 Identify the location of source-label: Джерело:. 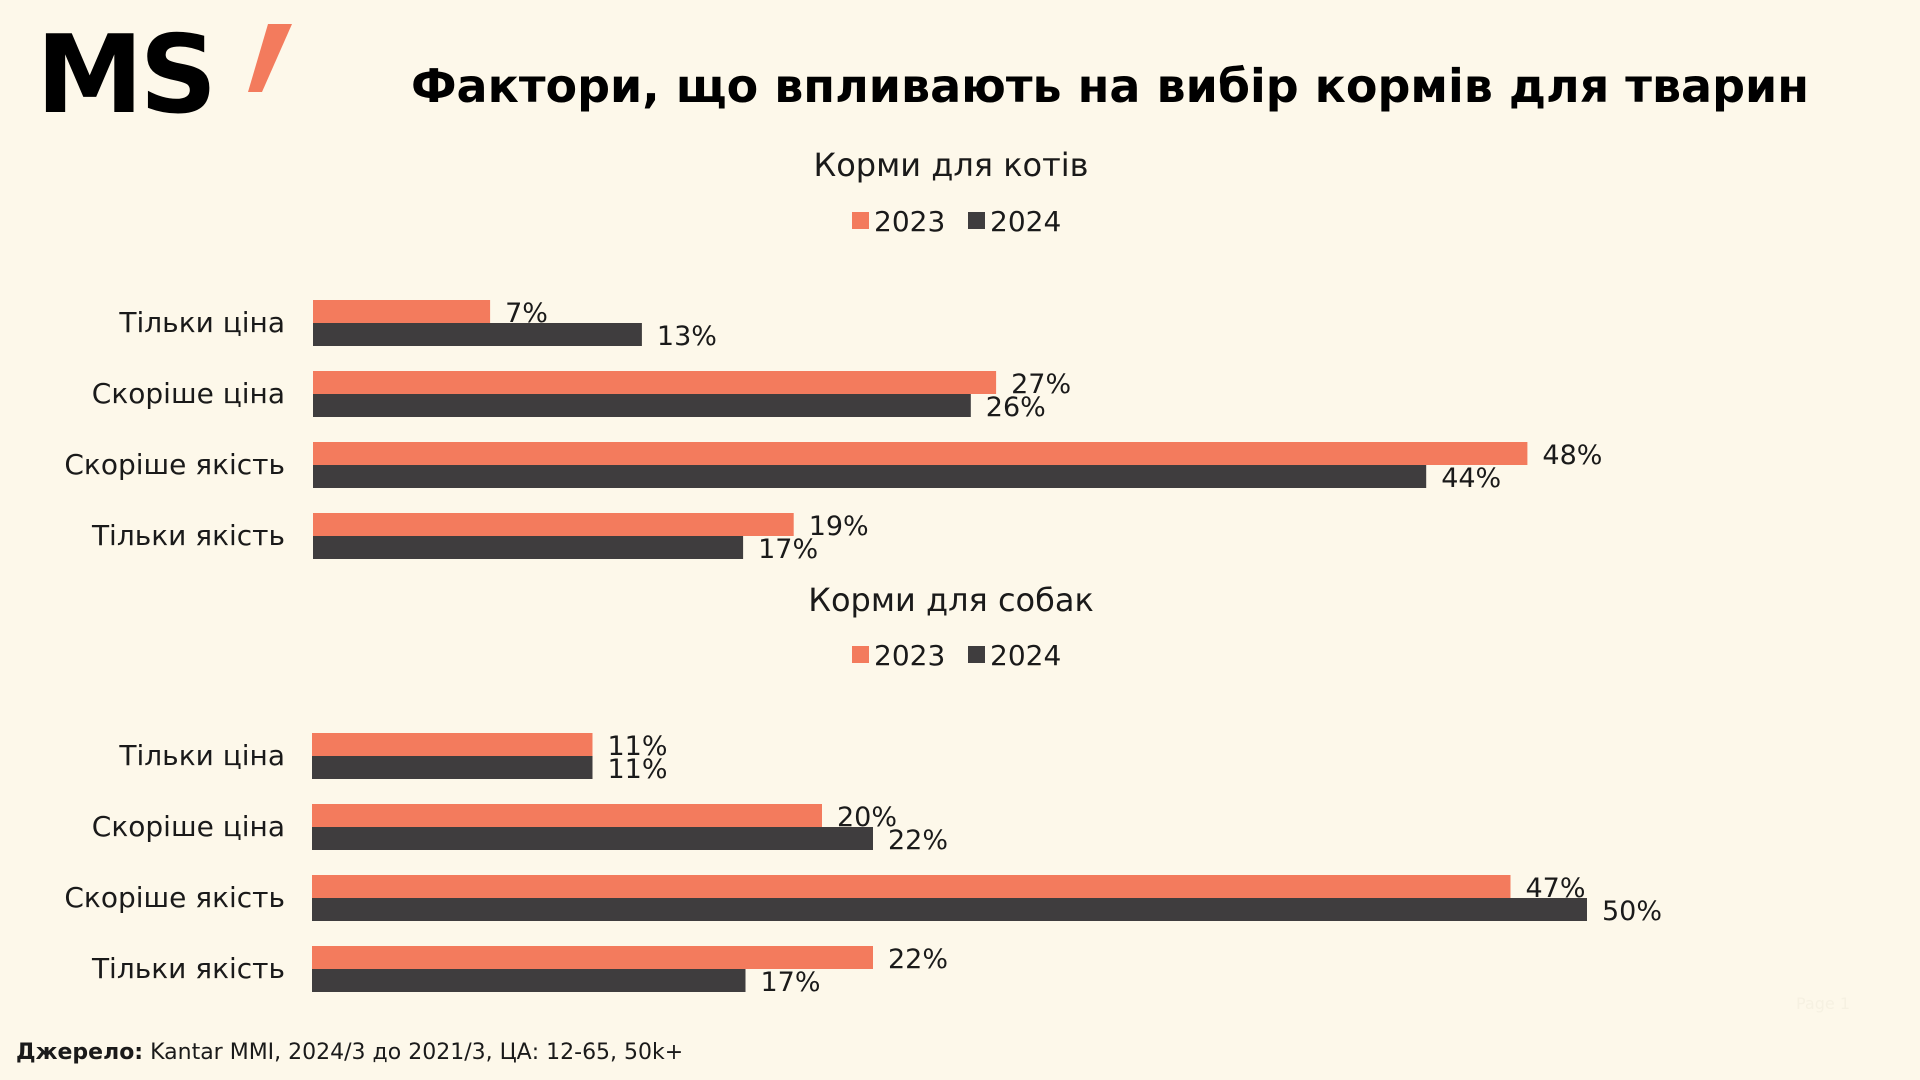
(80, 1052).